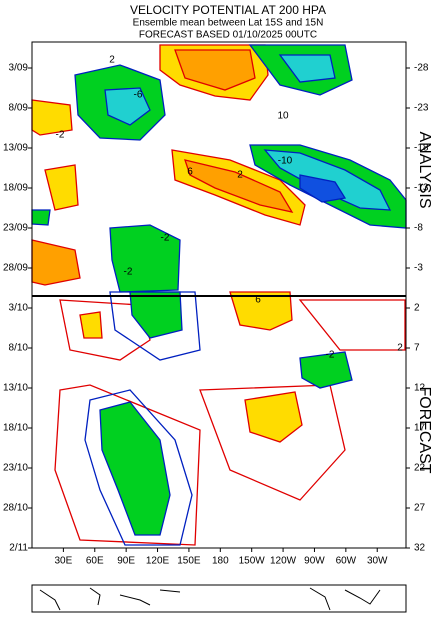  Describe the element at coordinates (421, 108) in the screenshot. I see `y2-tick-label: -23` at that location.